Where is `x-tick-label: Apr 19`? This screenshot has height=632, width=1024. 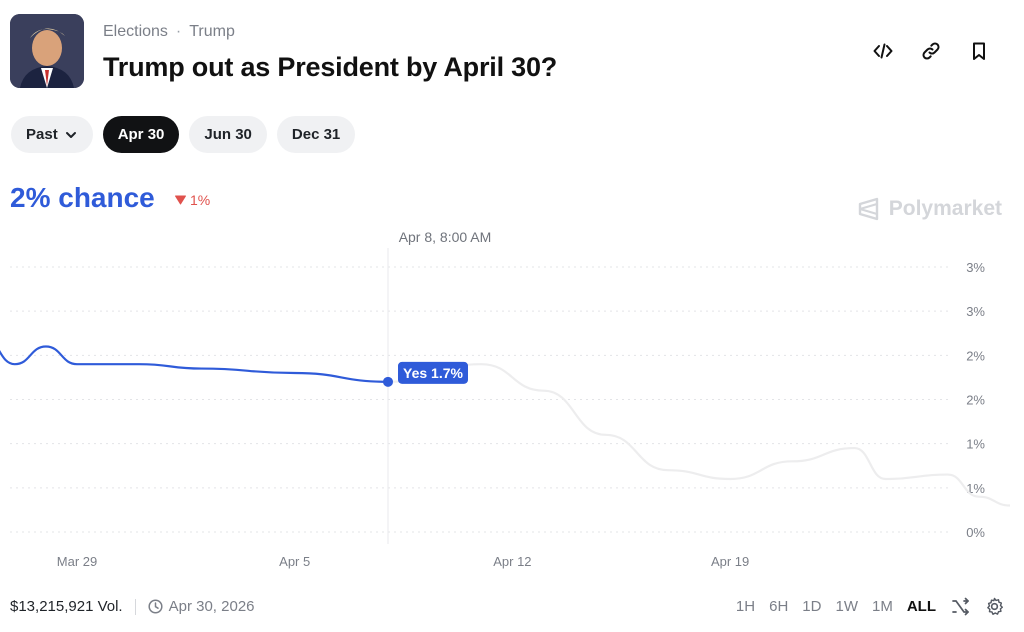 x-tick-label: Apr 19 is located at coordinates (730, 561).